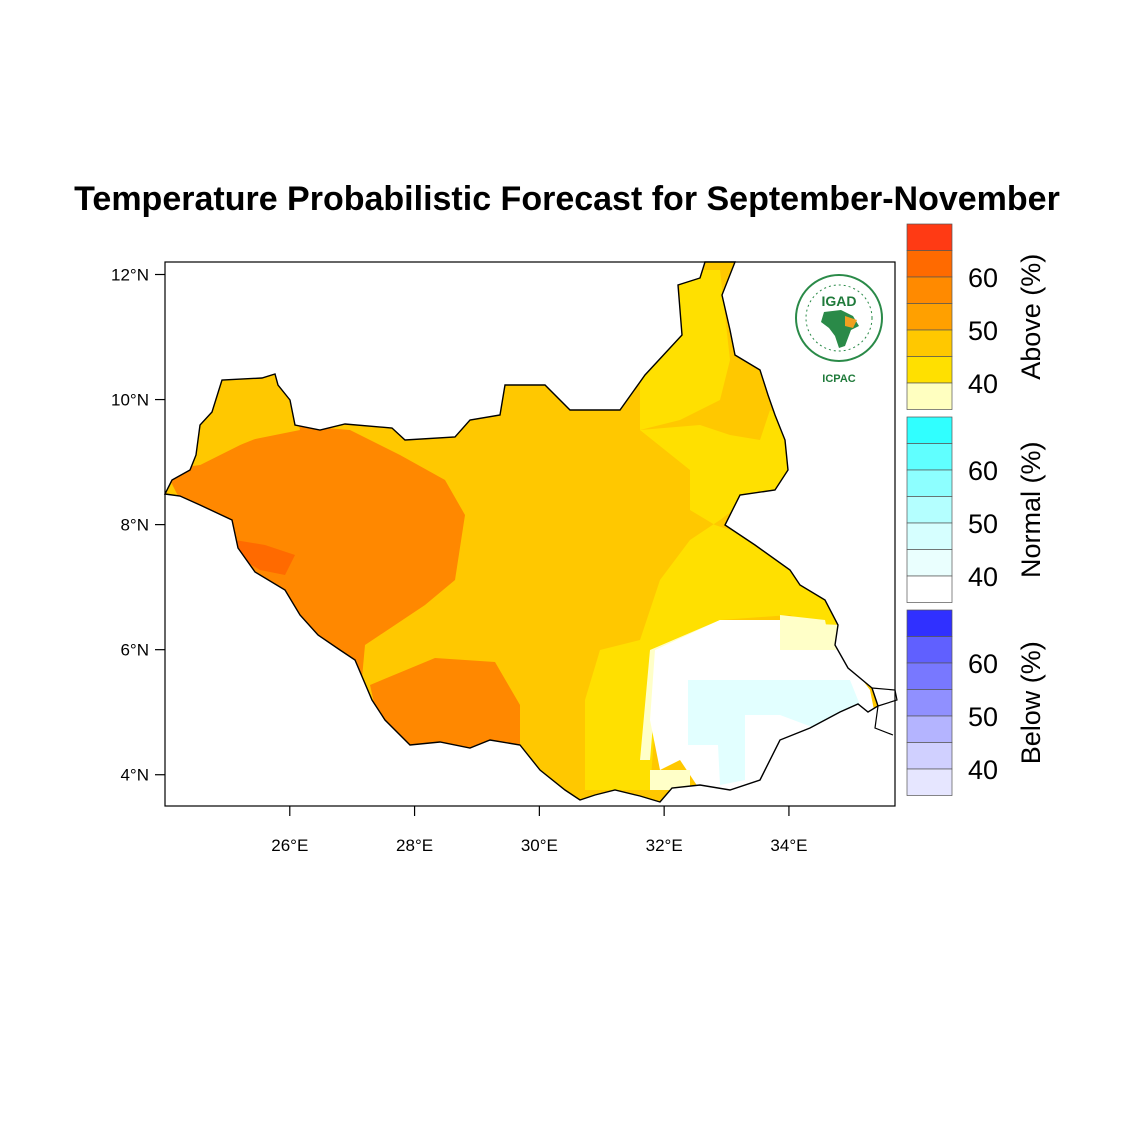 This screenshot has height=1125, width=1144. I want to click on icpac-logo: IGAD ICPAC, so click(839, 329).